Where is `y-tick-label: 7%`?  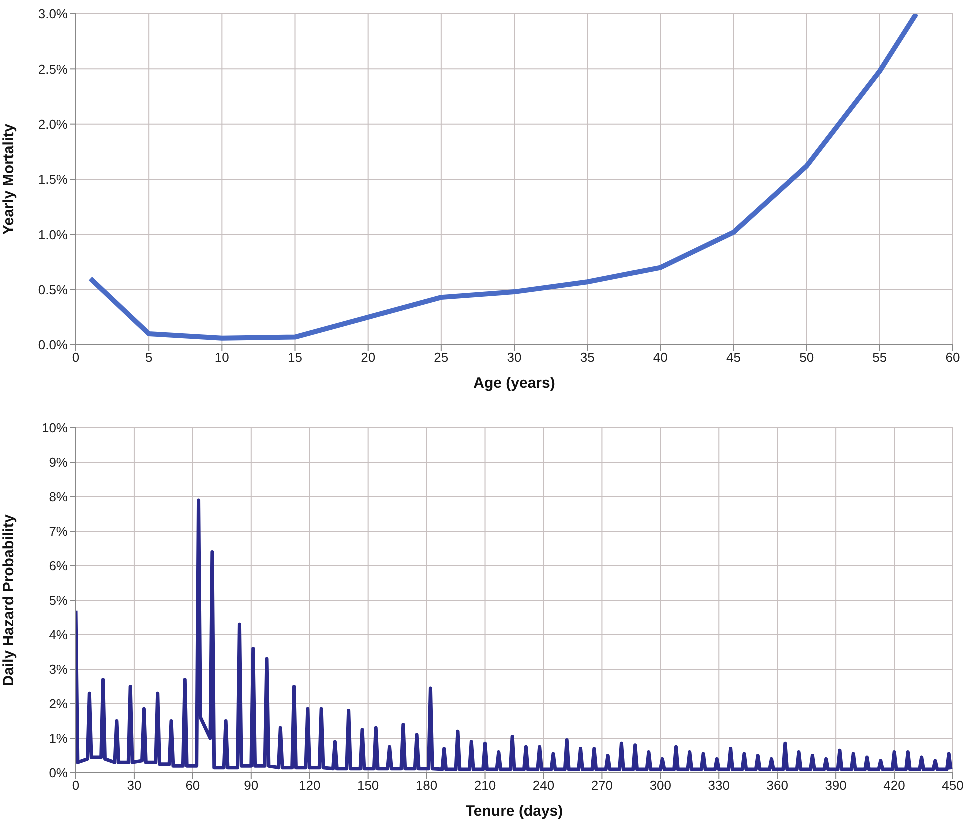 y-tick-label: 7% is located at coordinates (58, 532).